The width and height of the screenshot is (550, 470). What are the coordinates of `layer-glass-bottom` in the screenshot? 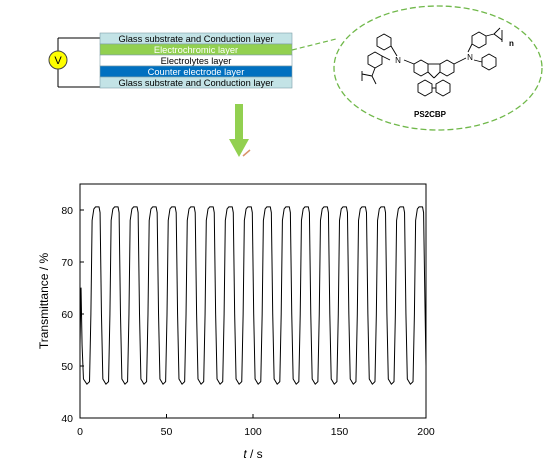 It's located at (196, 82).